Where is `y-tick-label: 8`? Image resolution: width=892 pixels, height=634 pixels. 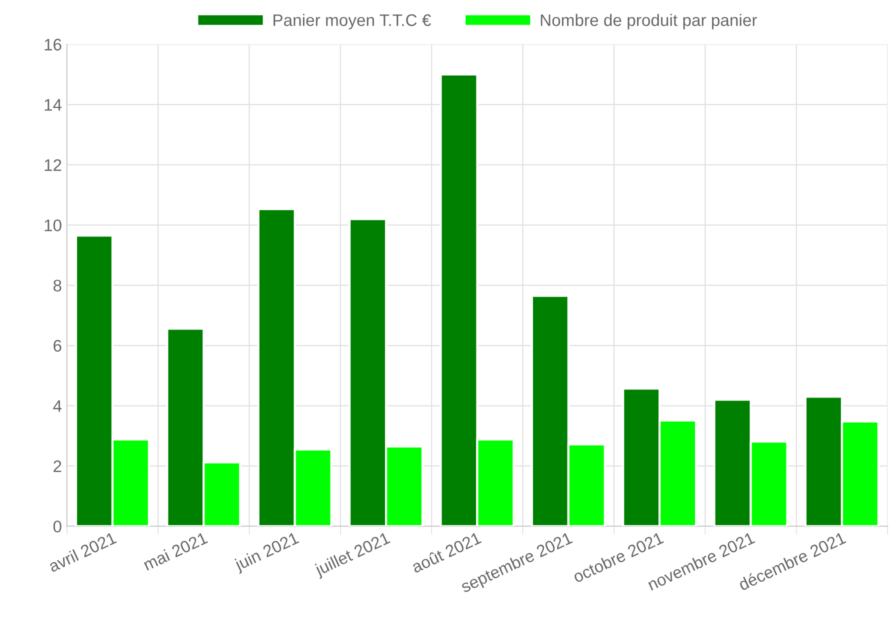
y-tick-label: 8 is located at coordinates (57, 286).